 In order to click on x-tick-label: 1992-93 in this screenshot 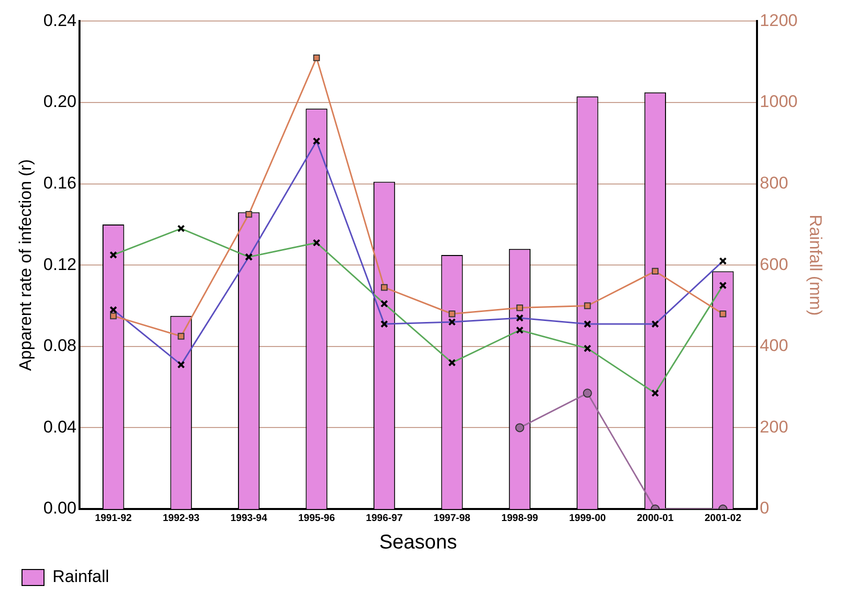, I will do `click(181, 518)`.